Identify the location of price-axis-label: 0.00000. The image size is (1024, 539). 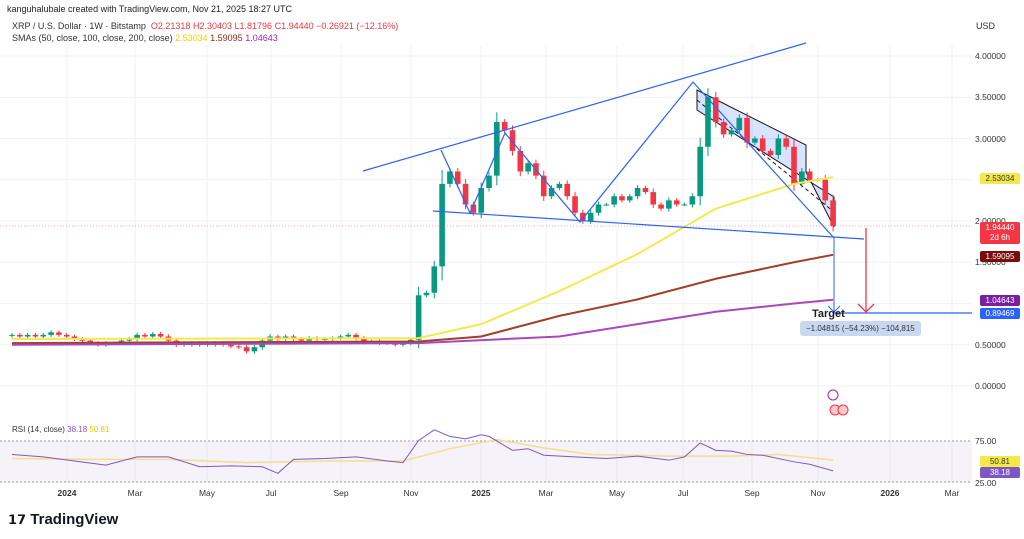
(990, 386).